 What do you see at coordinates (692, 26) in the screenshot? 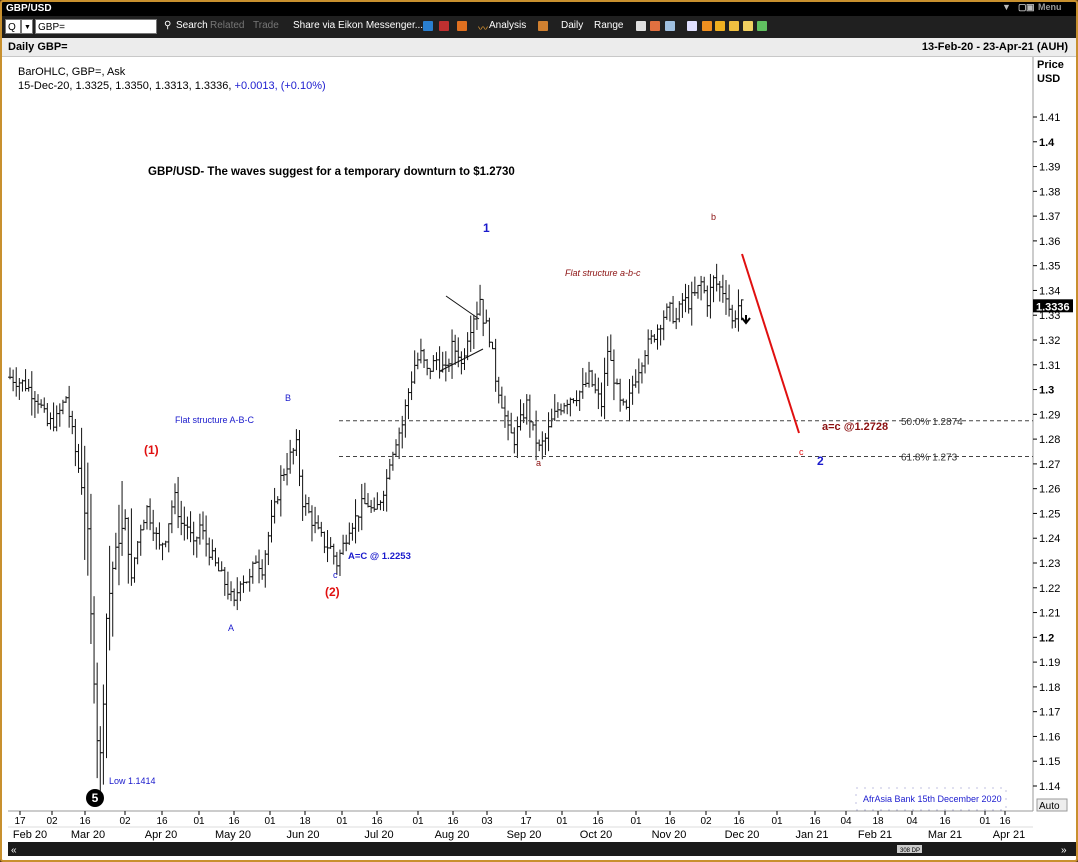
I see `crosshair-icon` at bounding box center [692, 26].